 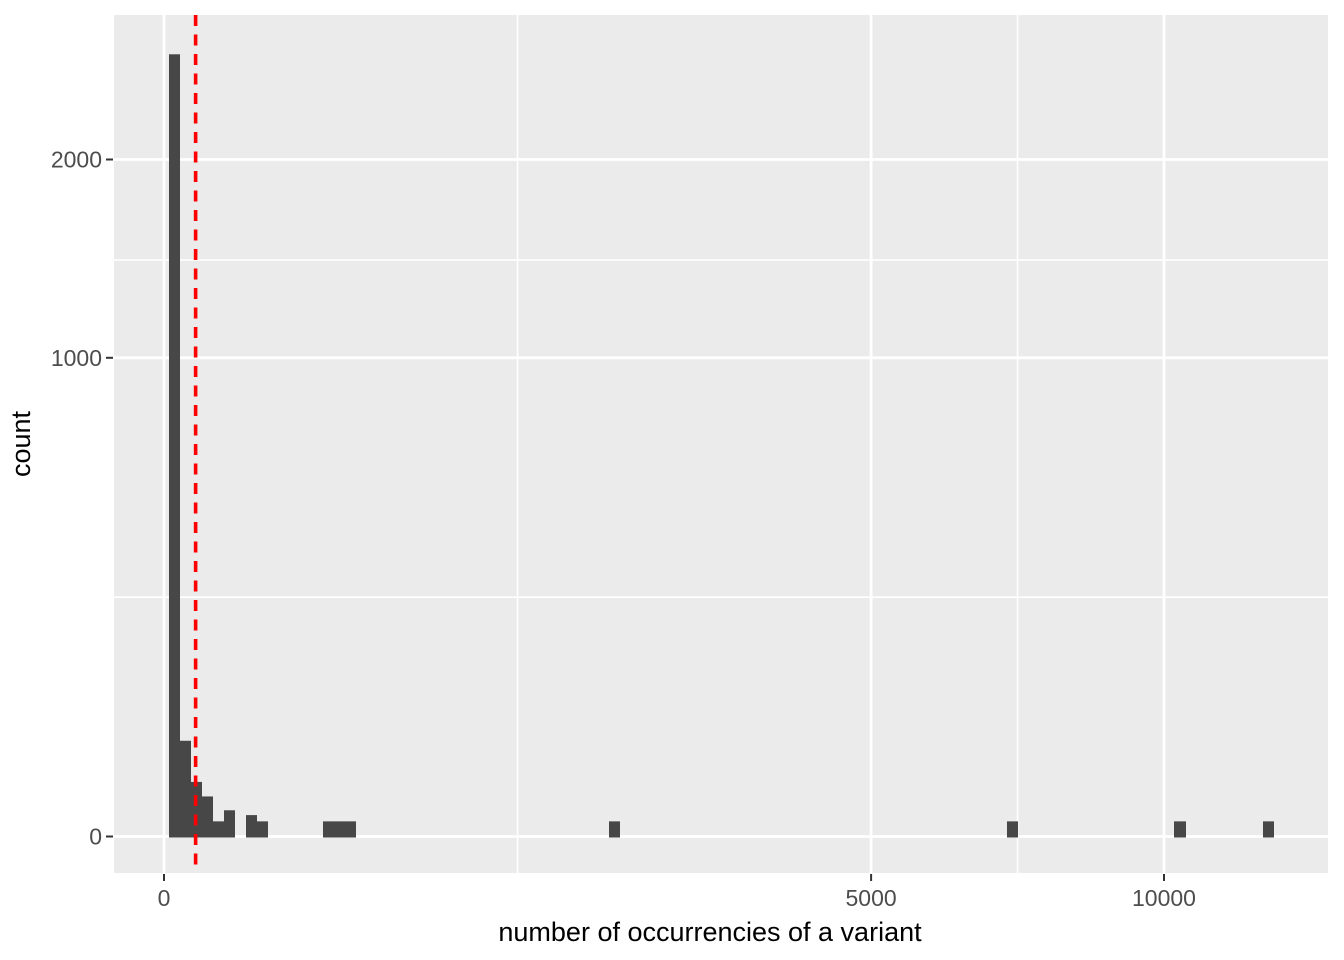 What do you see at coordinates (21, 443) in the screenshot?
I see `y-axis-title: count` at bounding box center [21, 443].